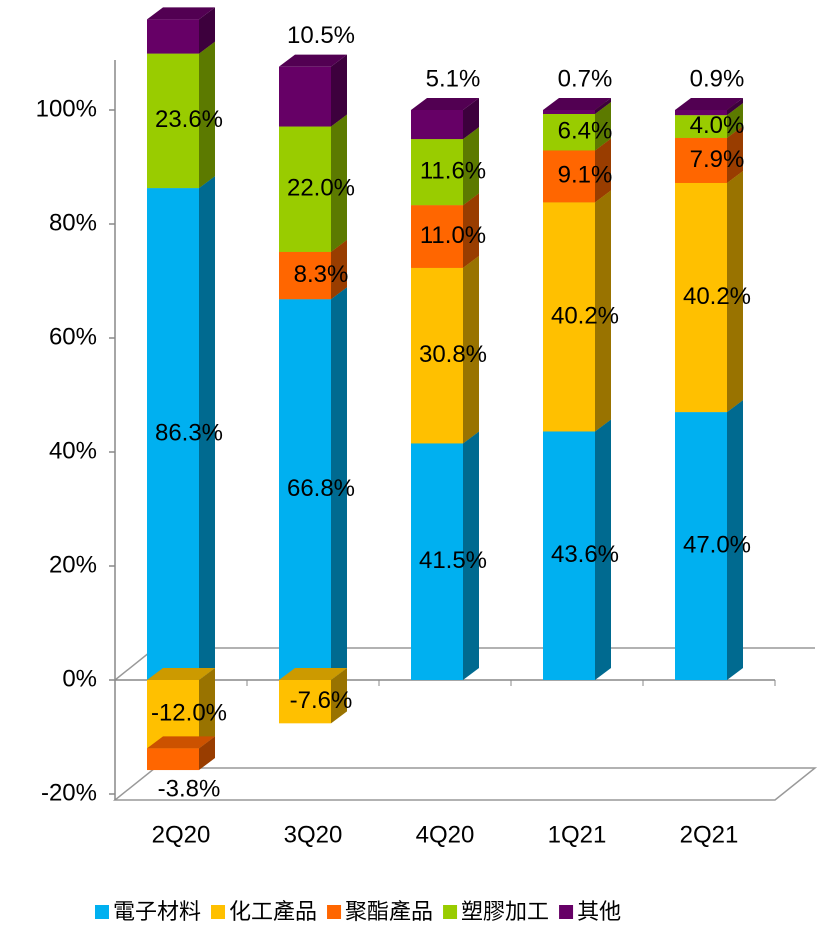 This screenshot has height=933, width=835. I want to click on legend-label: 塑膠加工, so click(505, 912).